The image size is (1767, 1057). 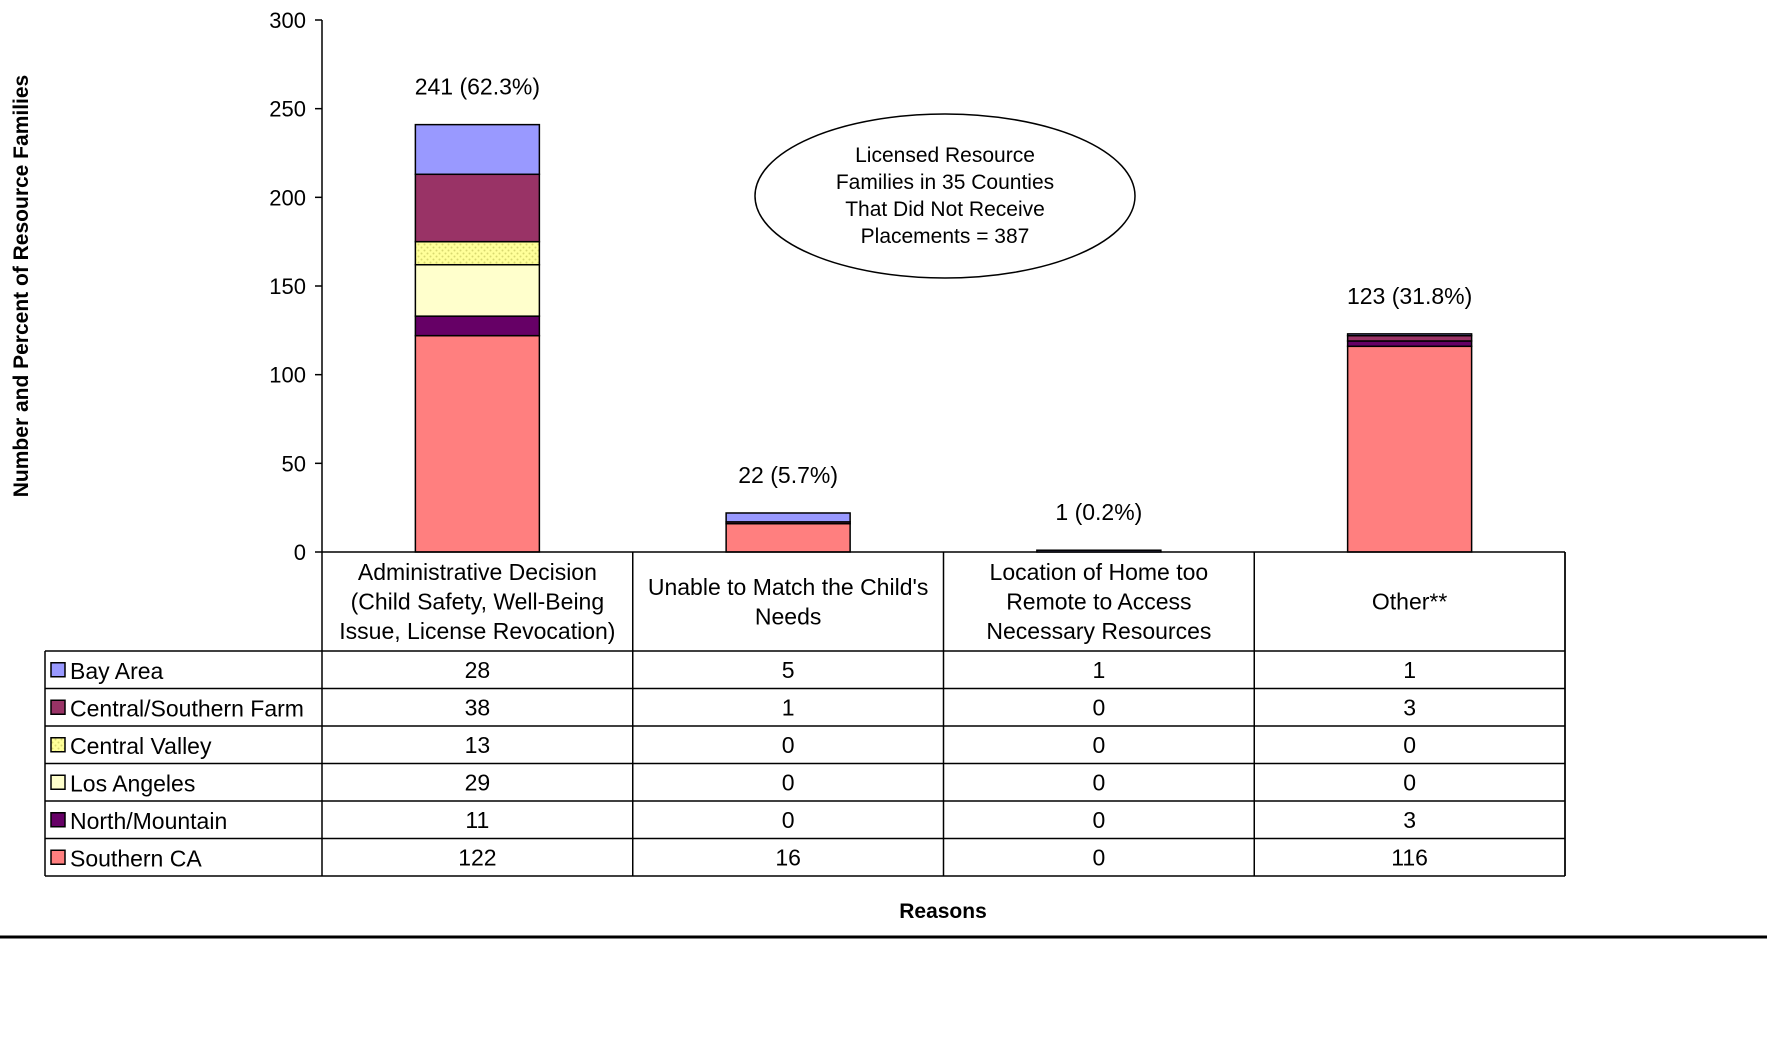 I want to click on table-value: 13, so click(x=478, y=745).